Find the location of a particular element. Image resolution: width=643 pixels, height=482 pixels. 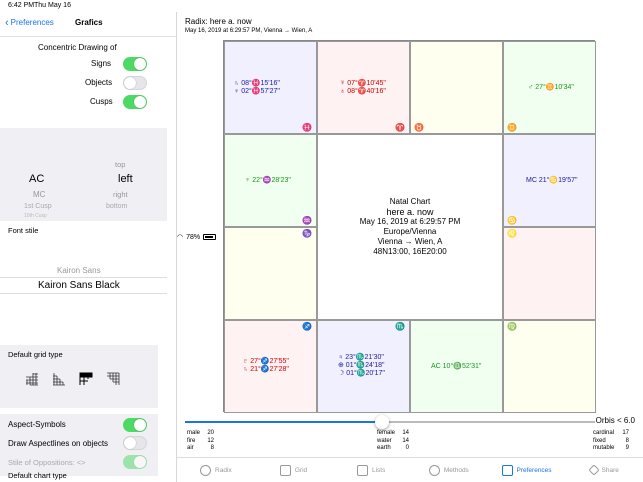

virgo-icon: ♍ is located at coordinates (512, 326).